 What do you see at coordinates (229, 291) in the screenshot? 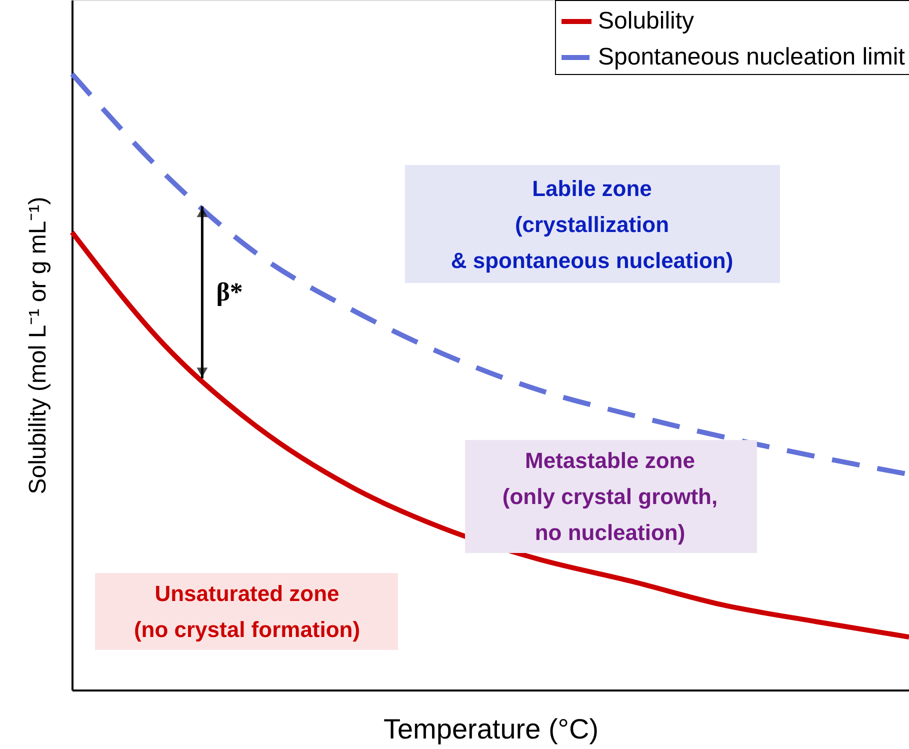
I see `annotation: β*` at bounding box center [229, 291].